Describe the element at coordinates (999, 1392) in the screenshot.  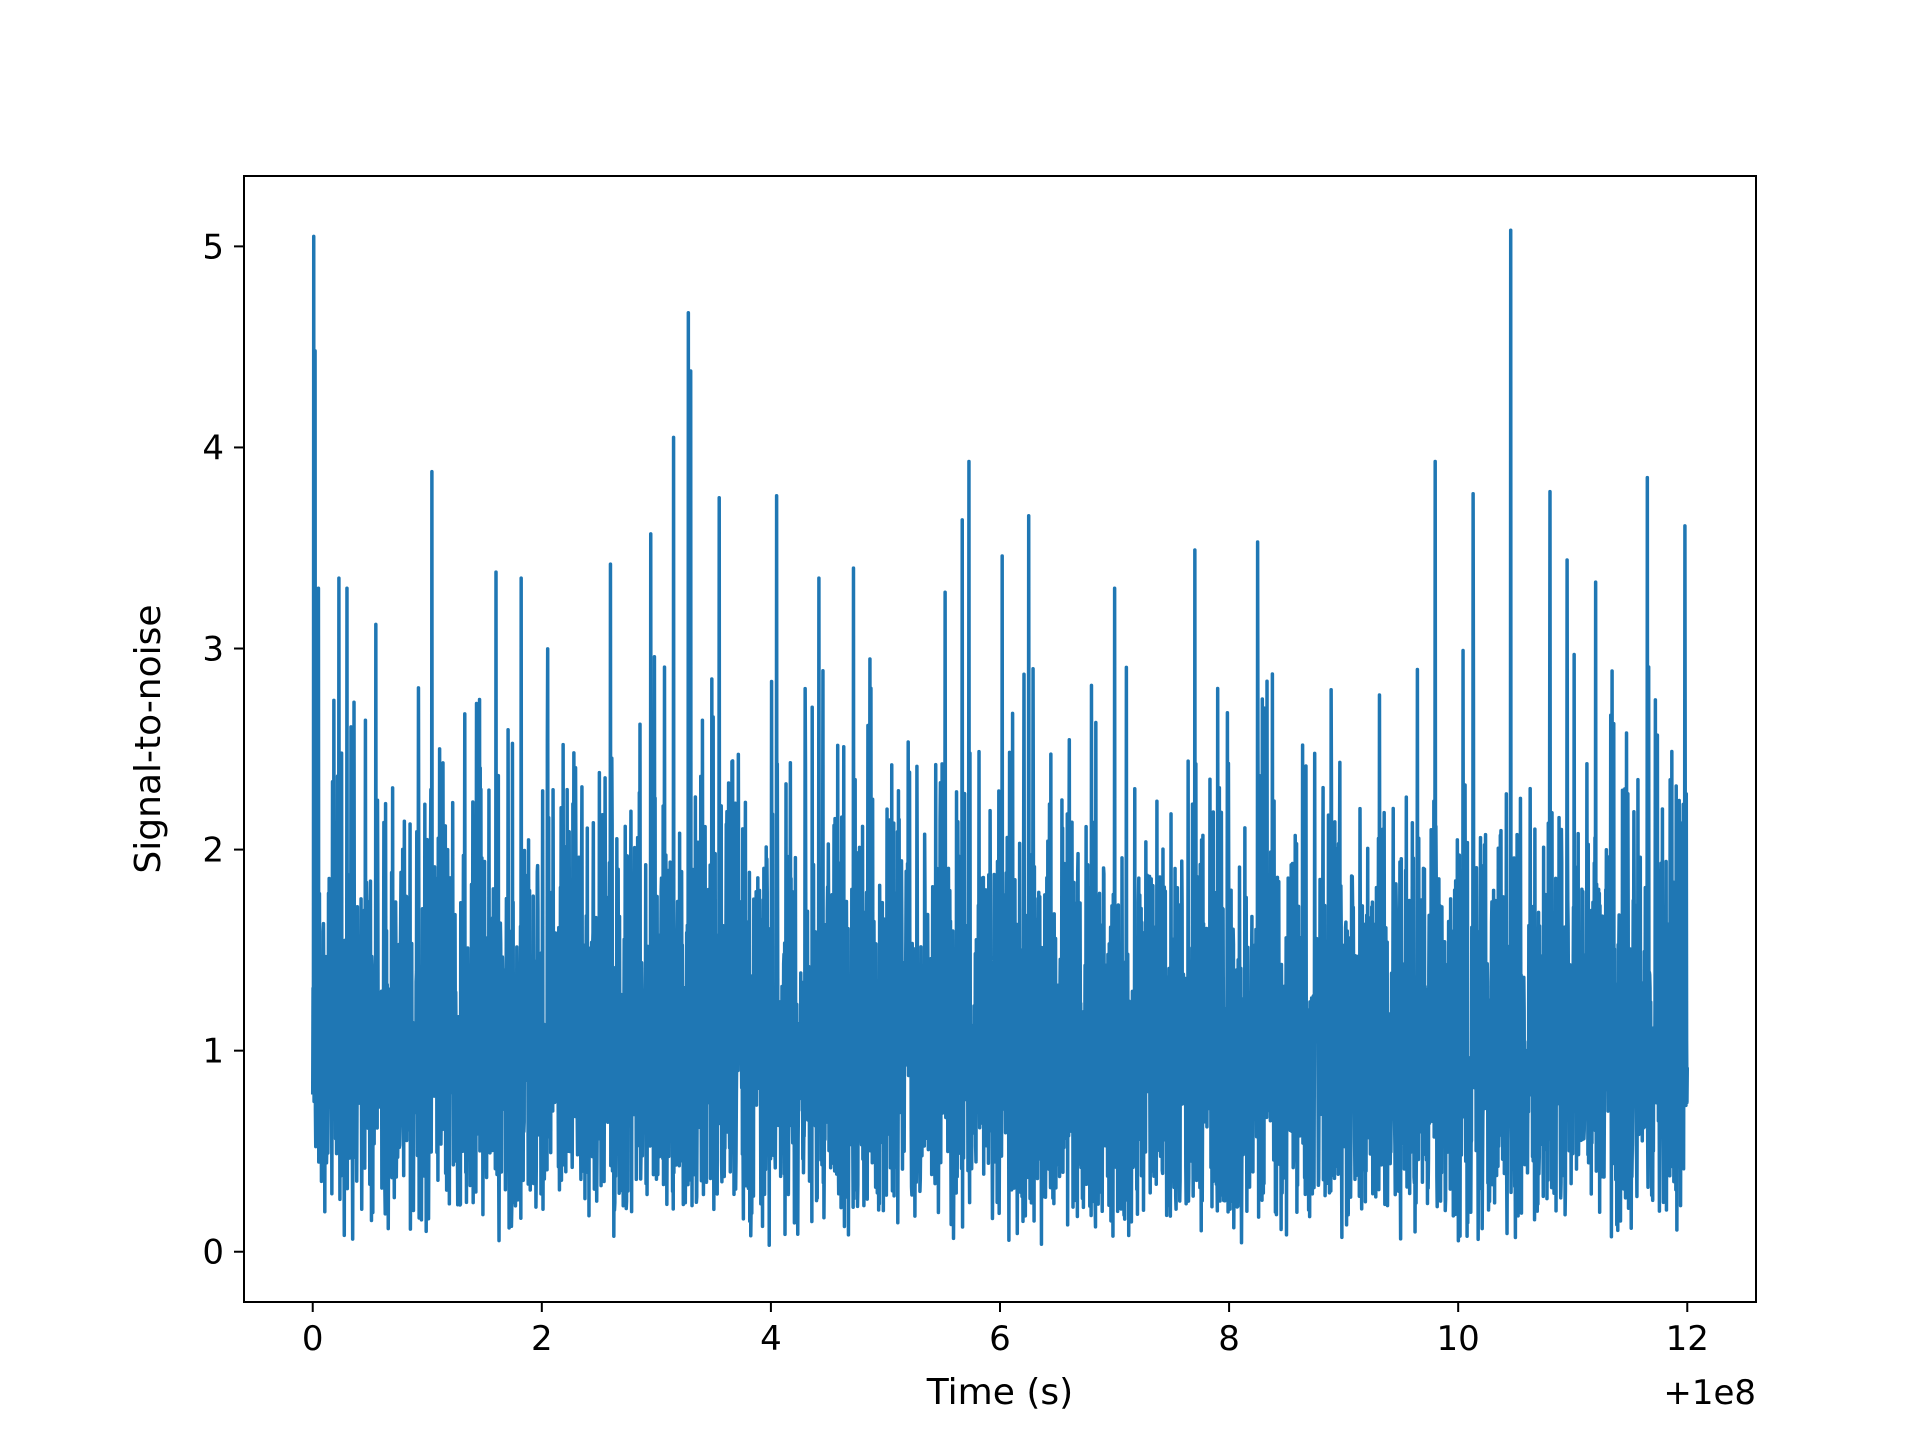
I see `x-axis-label: Time (s)` at that location.